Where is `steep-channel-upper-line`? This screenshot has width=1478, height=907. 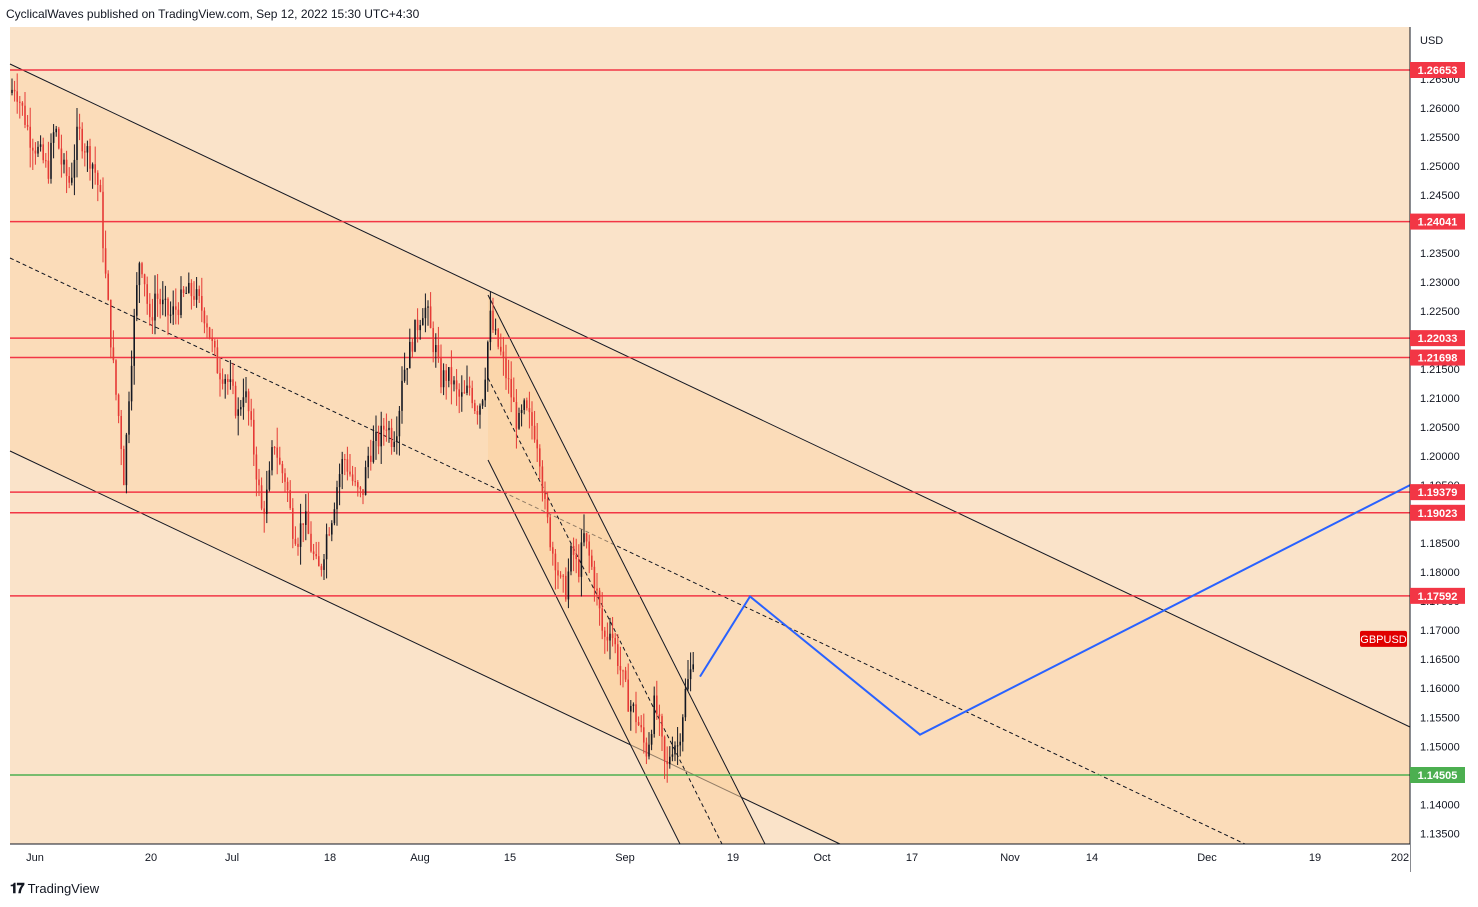 steep-channel-upper-line is located at coordinates (626, 569).